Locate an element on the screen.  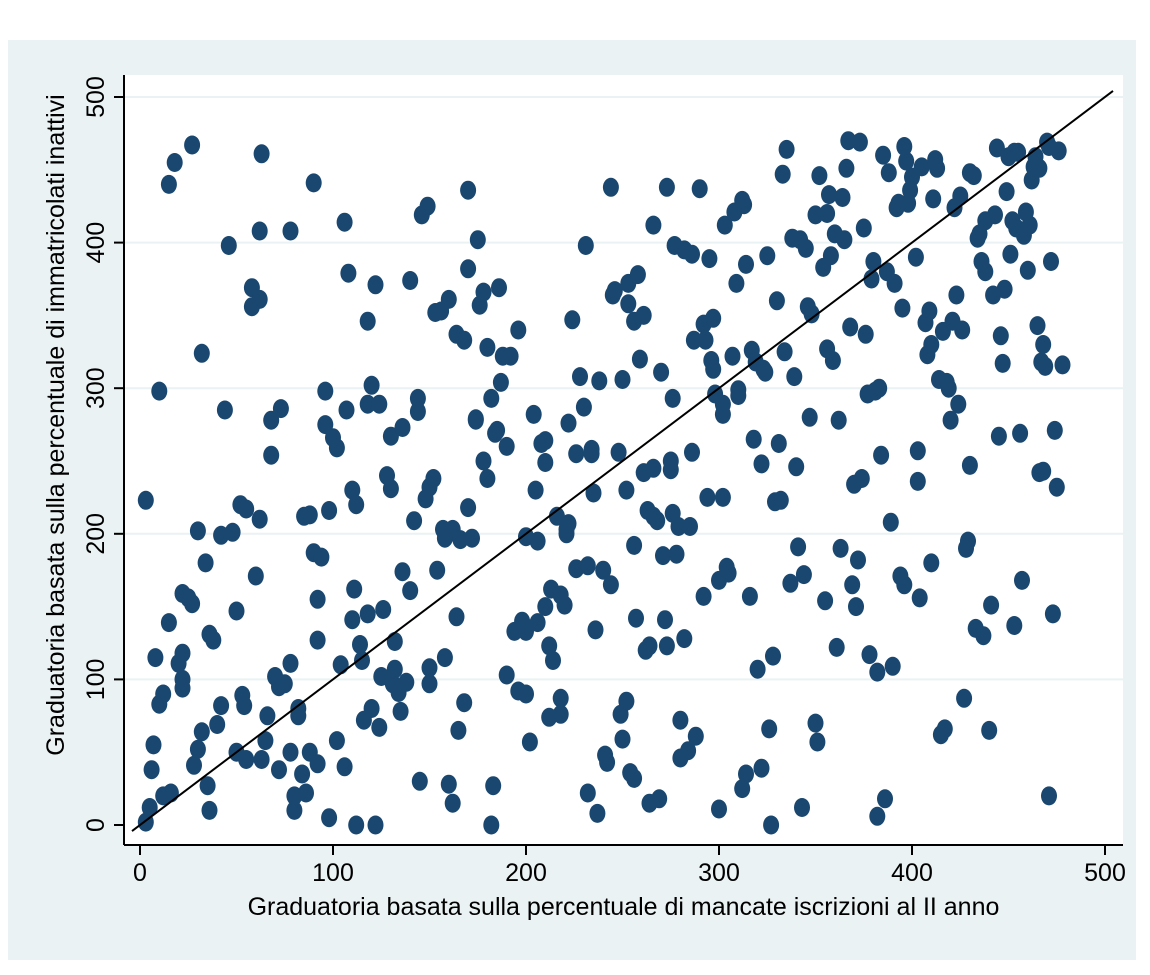
y-tick-label-5: 500 is located at coordinates (96, 97).